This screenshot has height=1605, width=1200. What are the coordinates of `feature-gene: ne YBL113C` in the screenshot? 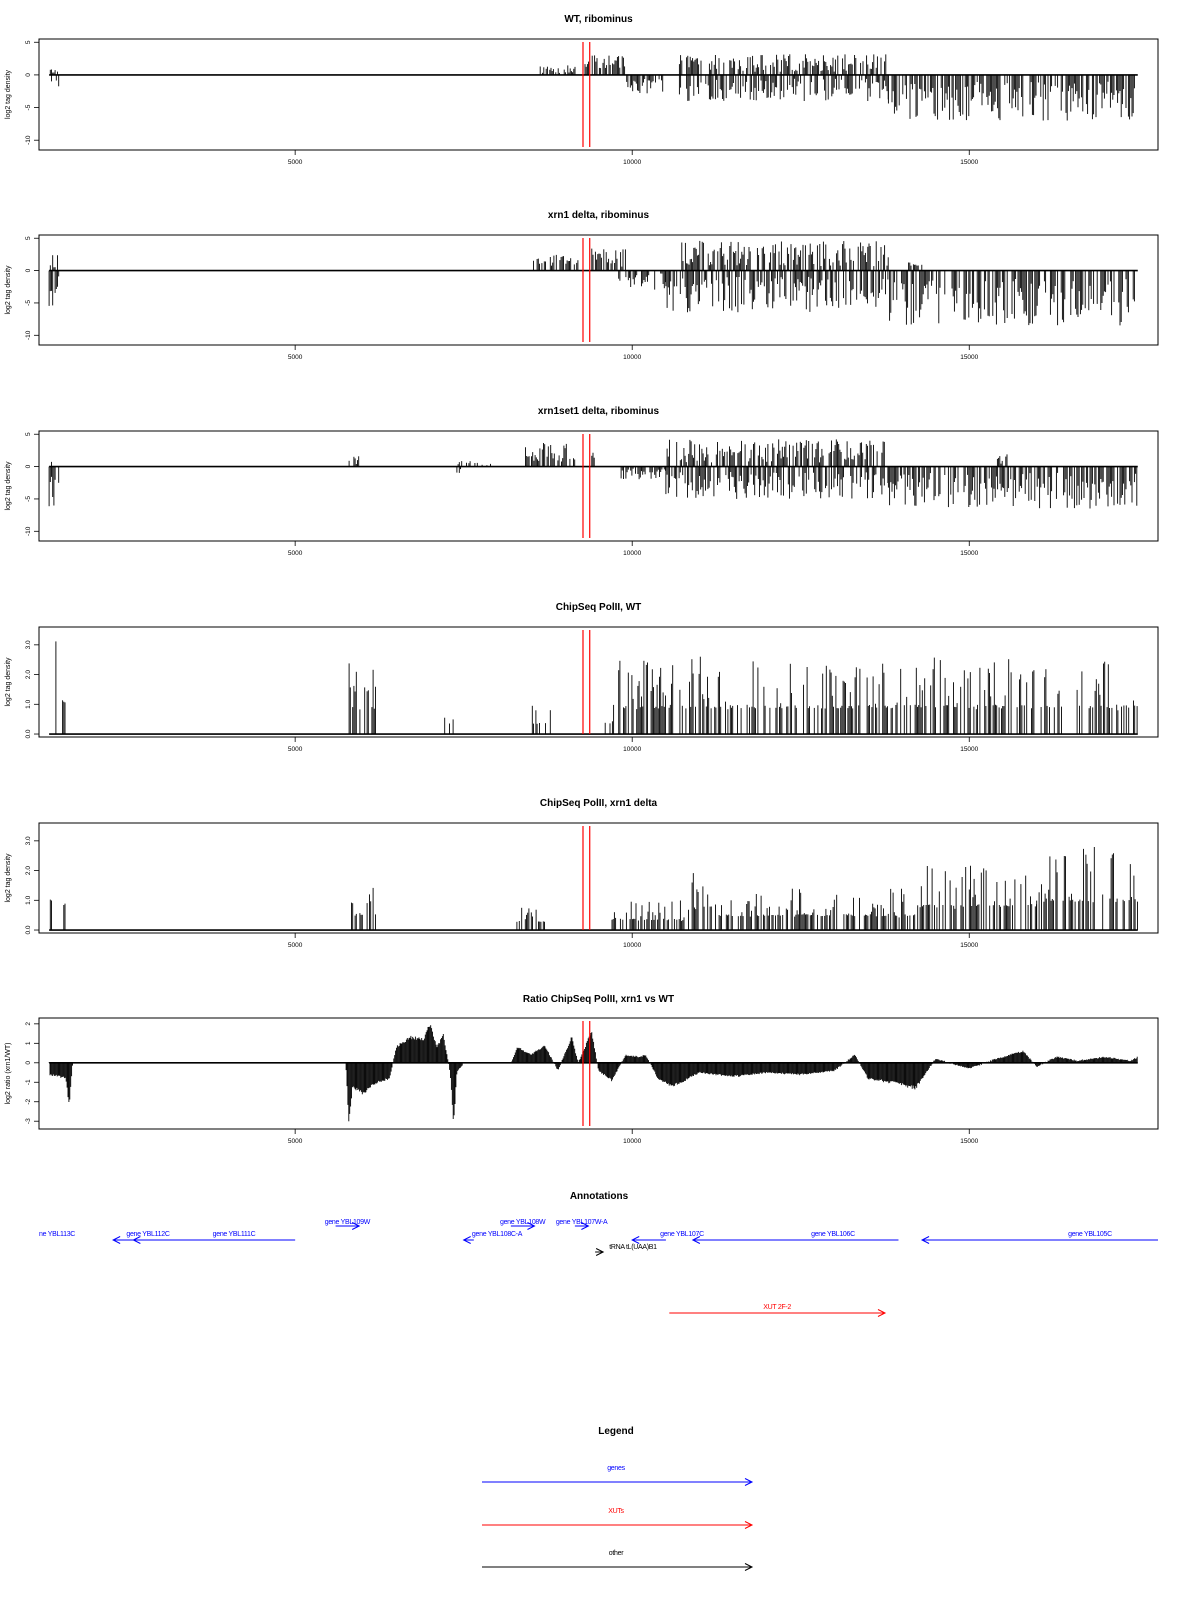 It's located at (57, 1234).